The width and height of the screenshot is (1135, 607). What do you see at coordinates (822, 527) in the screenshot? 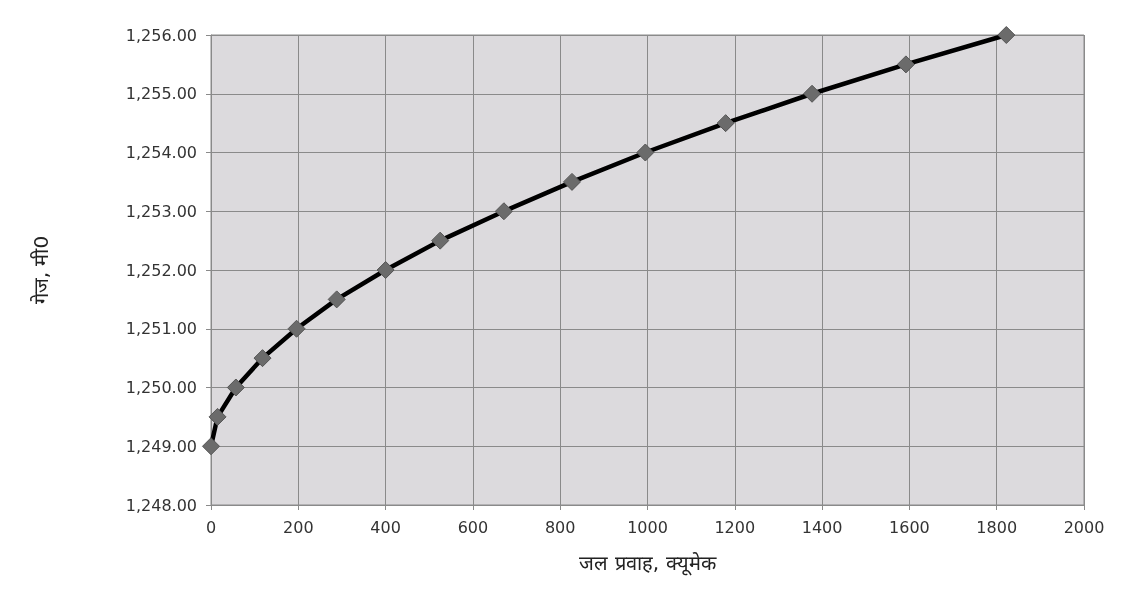
I see `x-tick-label: 1400` at bounding box center [822, 527].